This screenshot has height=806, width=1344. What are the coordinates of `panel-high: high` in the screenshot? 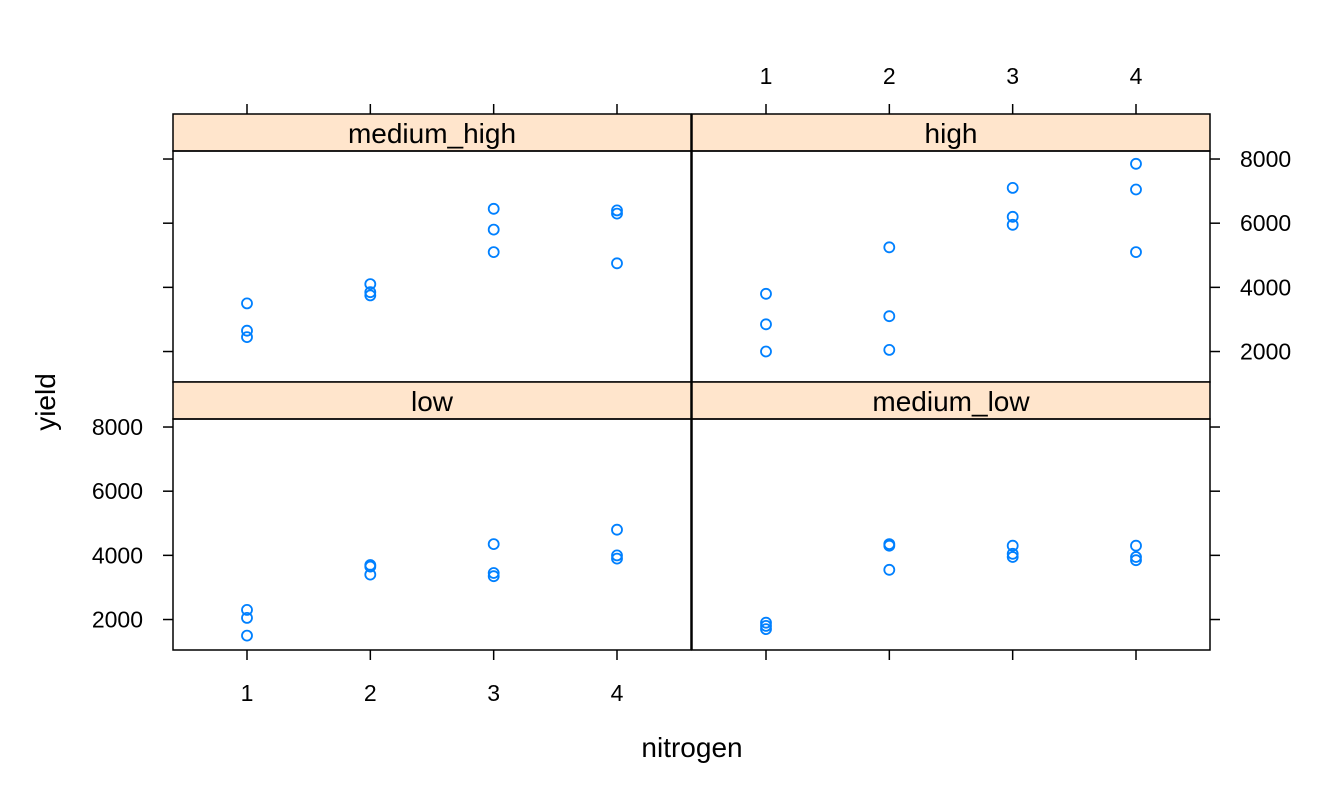 It's located at (951, 248).